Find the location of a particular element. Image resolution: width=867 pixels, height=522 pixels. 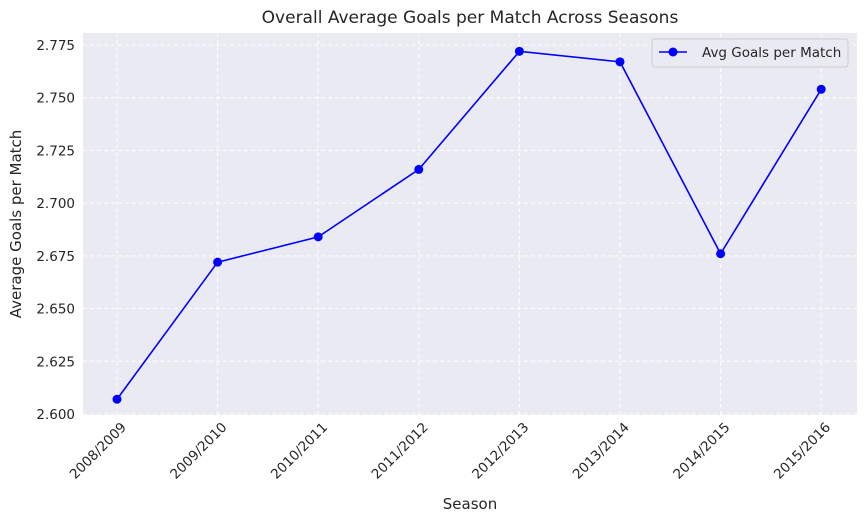

legend: Avg Goals per Match is located at coordinates (750, 53).